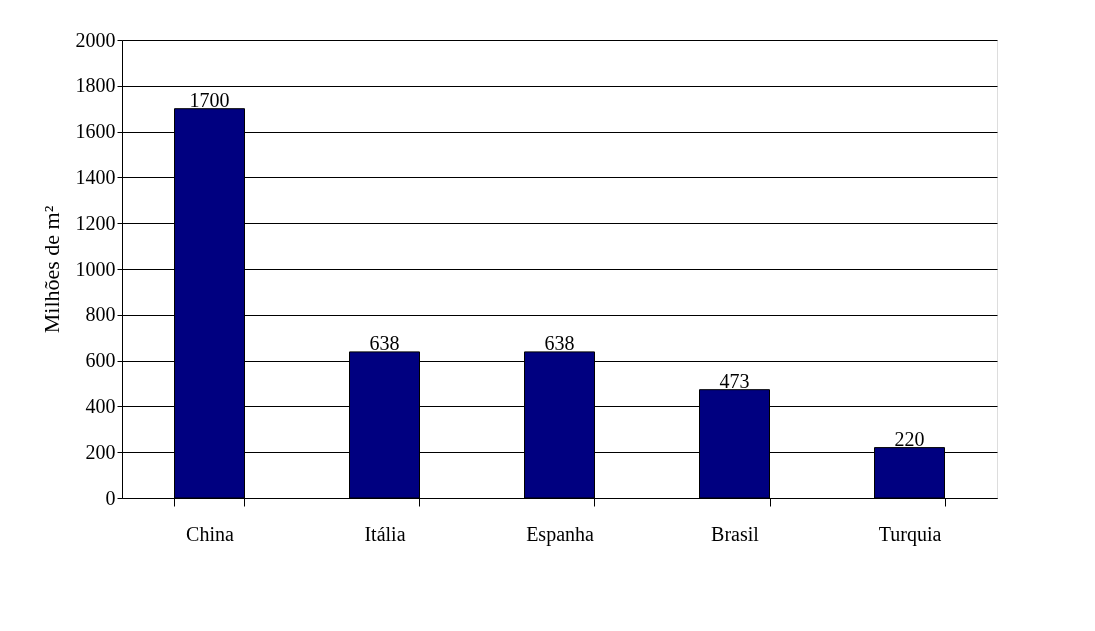 The height and width of the screenshot is (631, 1095). Describe the element at coordinates (100, 360) in the screenshot. I see `y-tick-label: 600` at that location.